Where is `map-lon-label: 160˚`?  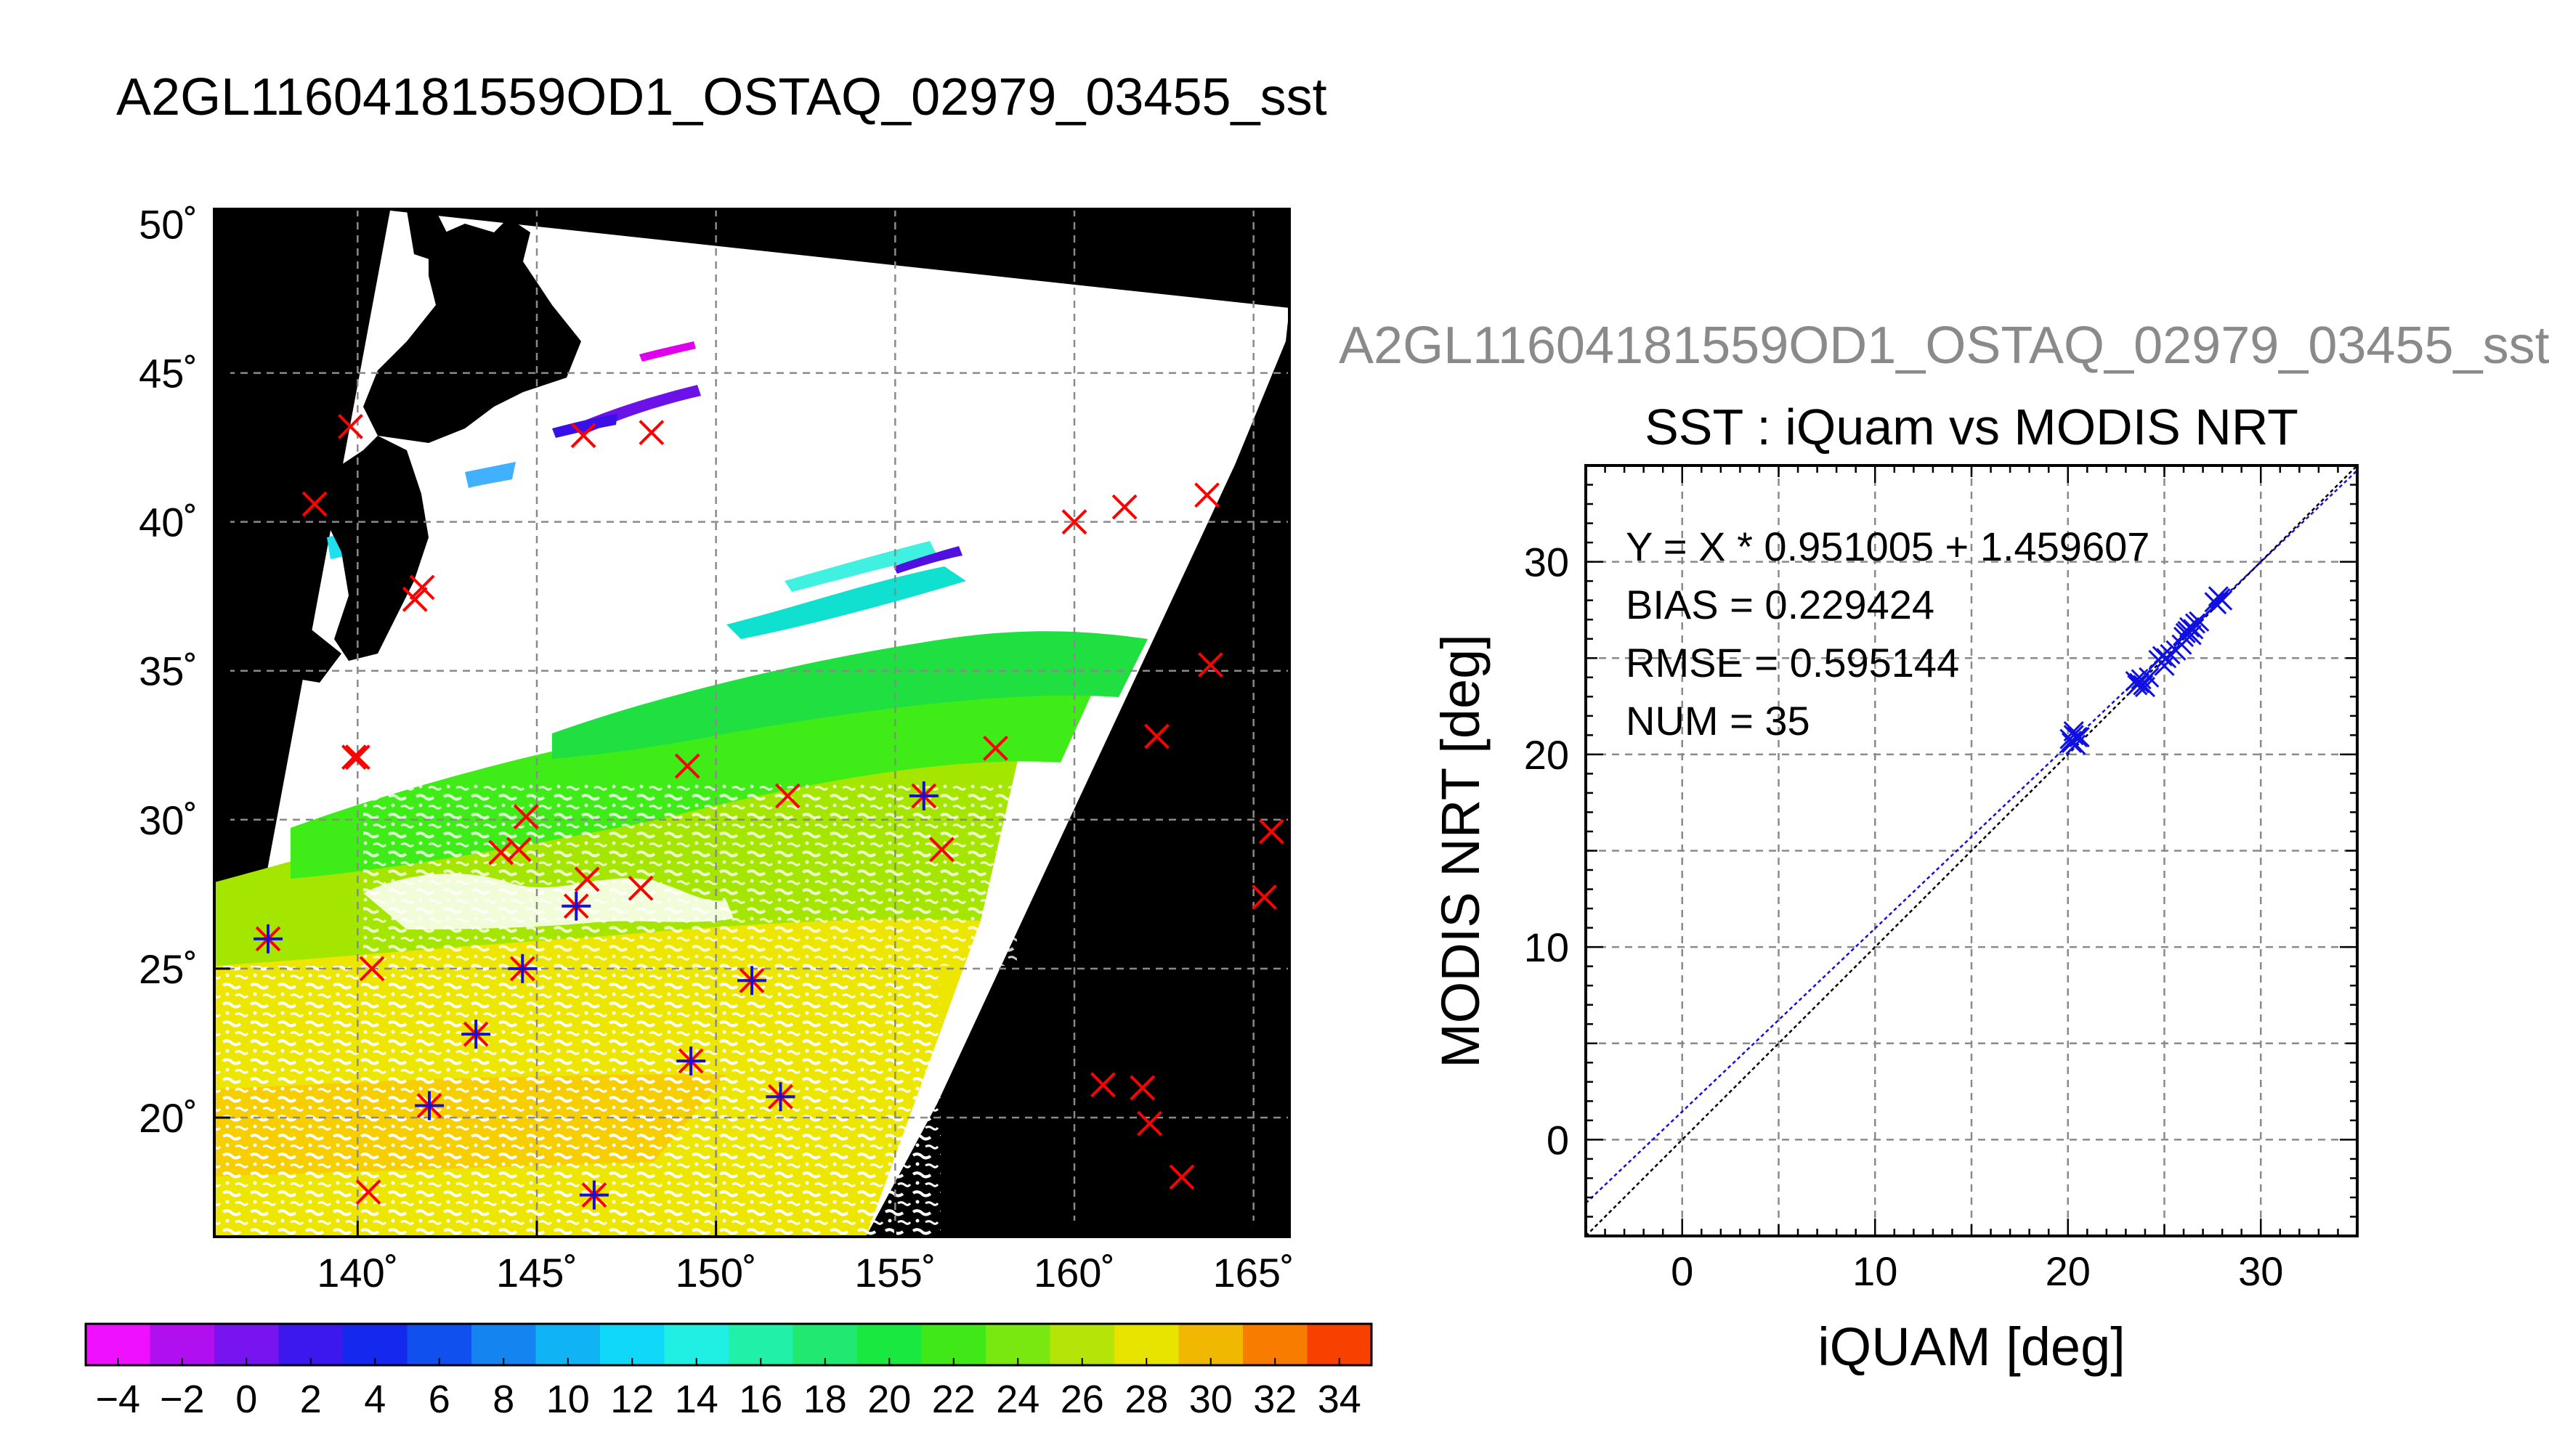
map-lon-label: 160˚ is located at coordinates (1075, 1273).